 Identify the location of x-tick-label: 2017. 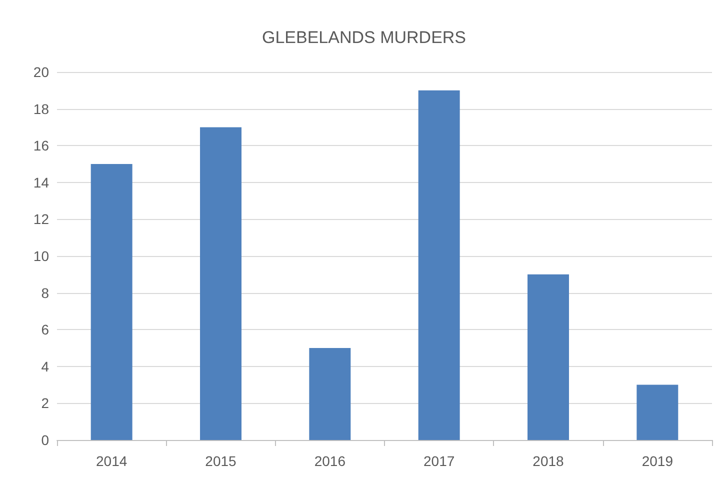
(439, 461).